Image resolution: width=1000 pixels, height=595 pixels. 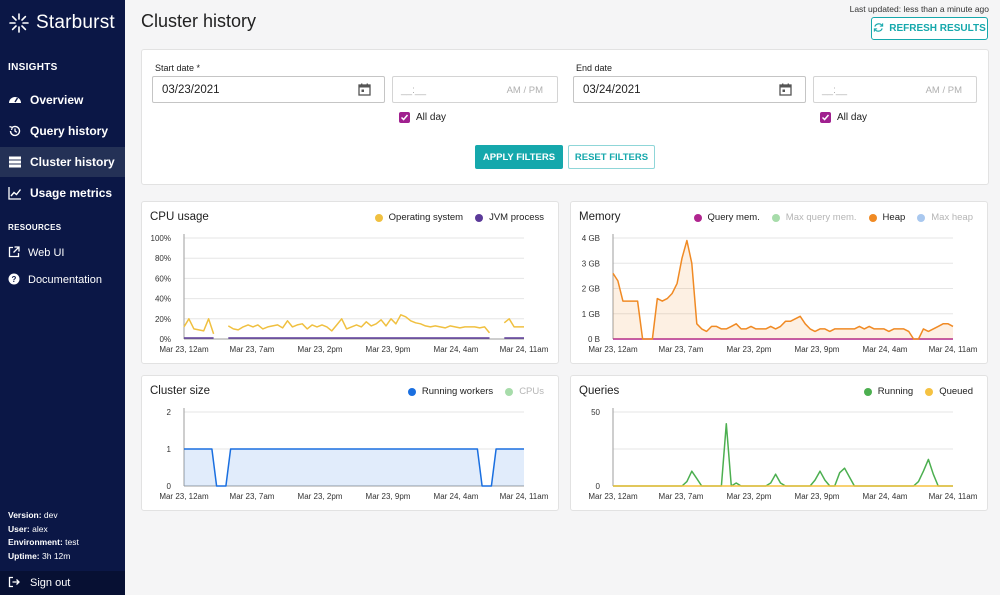 I want to click on uptime-value: 3h 12m, so click(x=56, y=555).